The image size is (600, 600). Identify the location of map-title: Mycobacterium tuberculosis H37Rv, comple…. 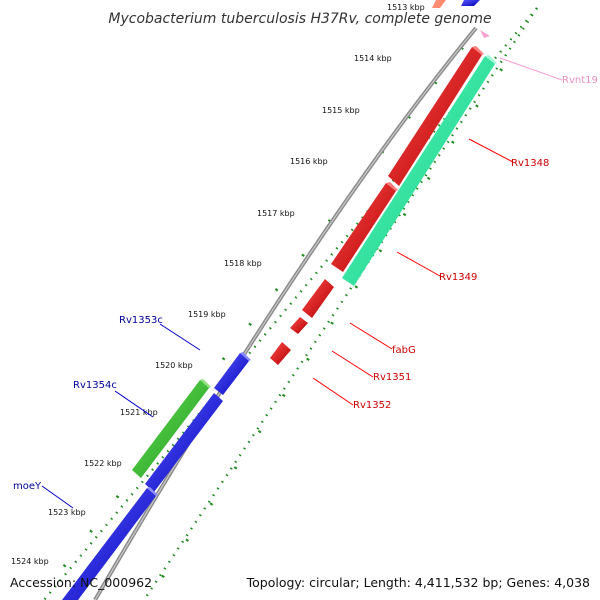
(299, 19).